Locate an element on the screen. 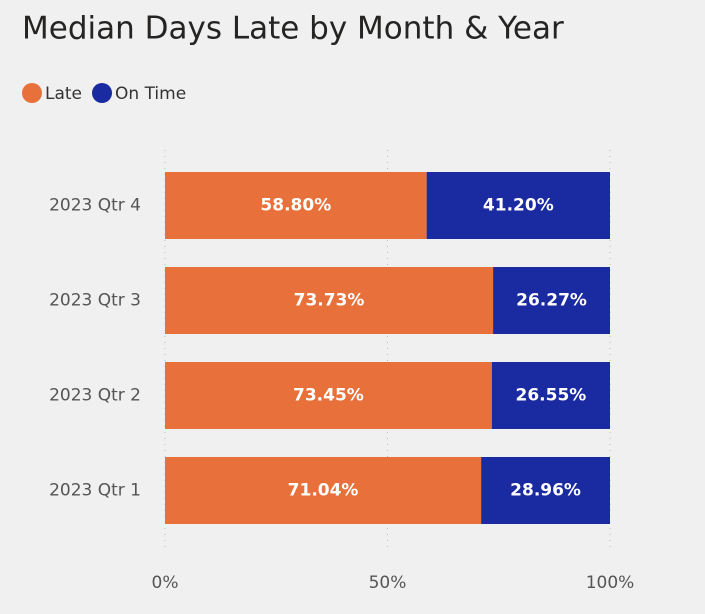  data-label: 28.96% is located at coordinates (545, 491).